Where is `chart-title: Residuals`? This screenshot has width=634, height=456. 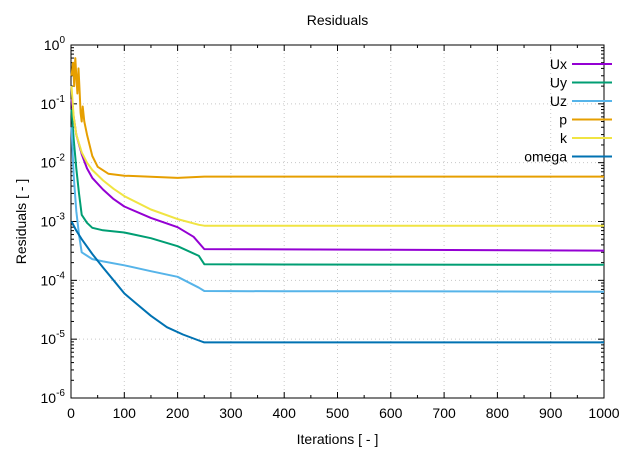 chart-title: Residuals is located at coordinates (337, 20).